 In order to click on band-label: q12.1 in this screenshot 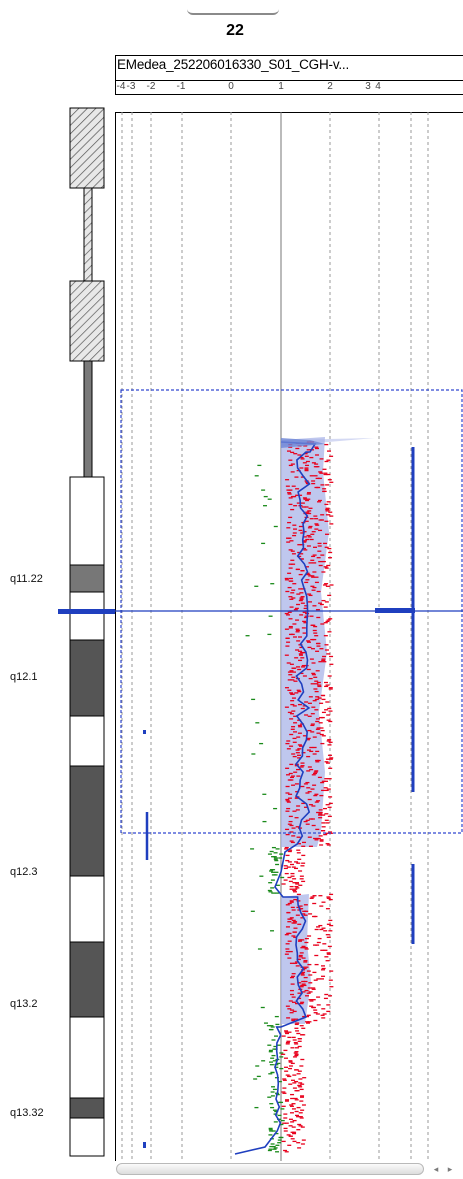, I will do `click(24, 677)`.